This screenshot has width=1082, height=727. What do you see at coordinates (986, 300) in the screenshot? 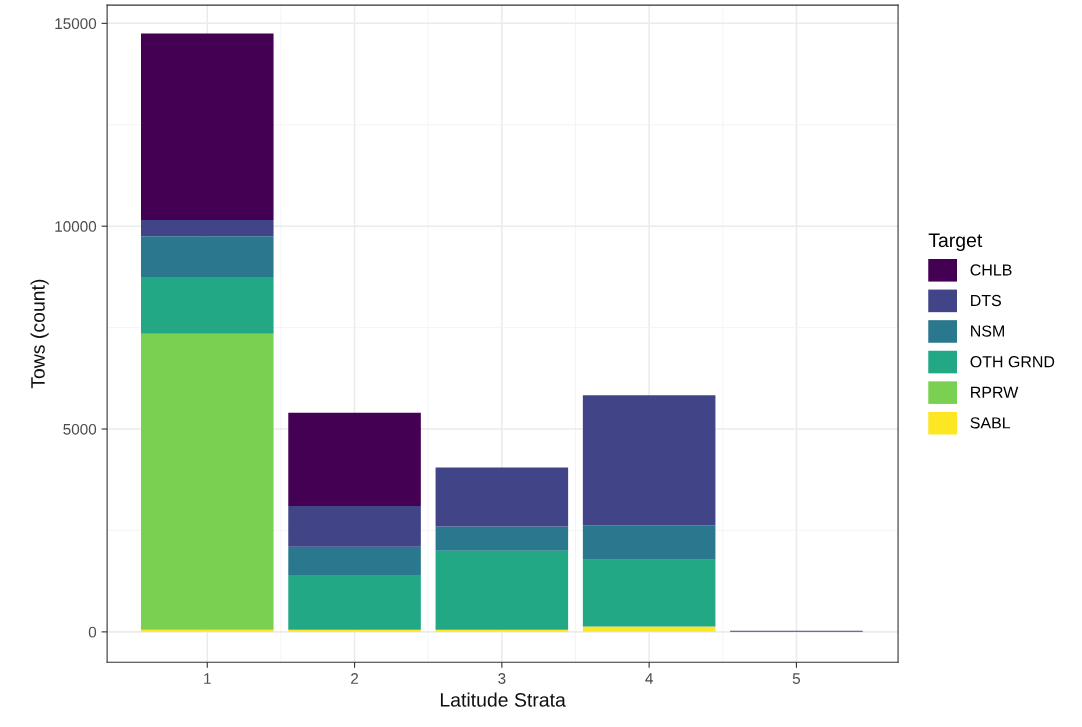
I see `legend-label: DTS` at bounding box center [986, 300].